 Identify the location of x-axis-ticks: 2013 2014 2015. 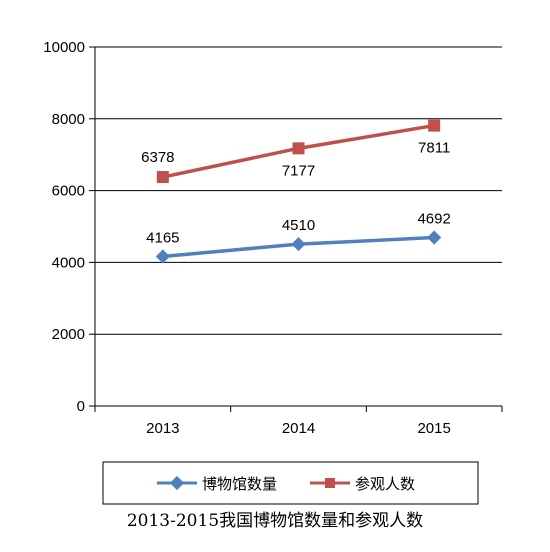
(298, 421).